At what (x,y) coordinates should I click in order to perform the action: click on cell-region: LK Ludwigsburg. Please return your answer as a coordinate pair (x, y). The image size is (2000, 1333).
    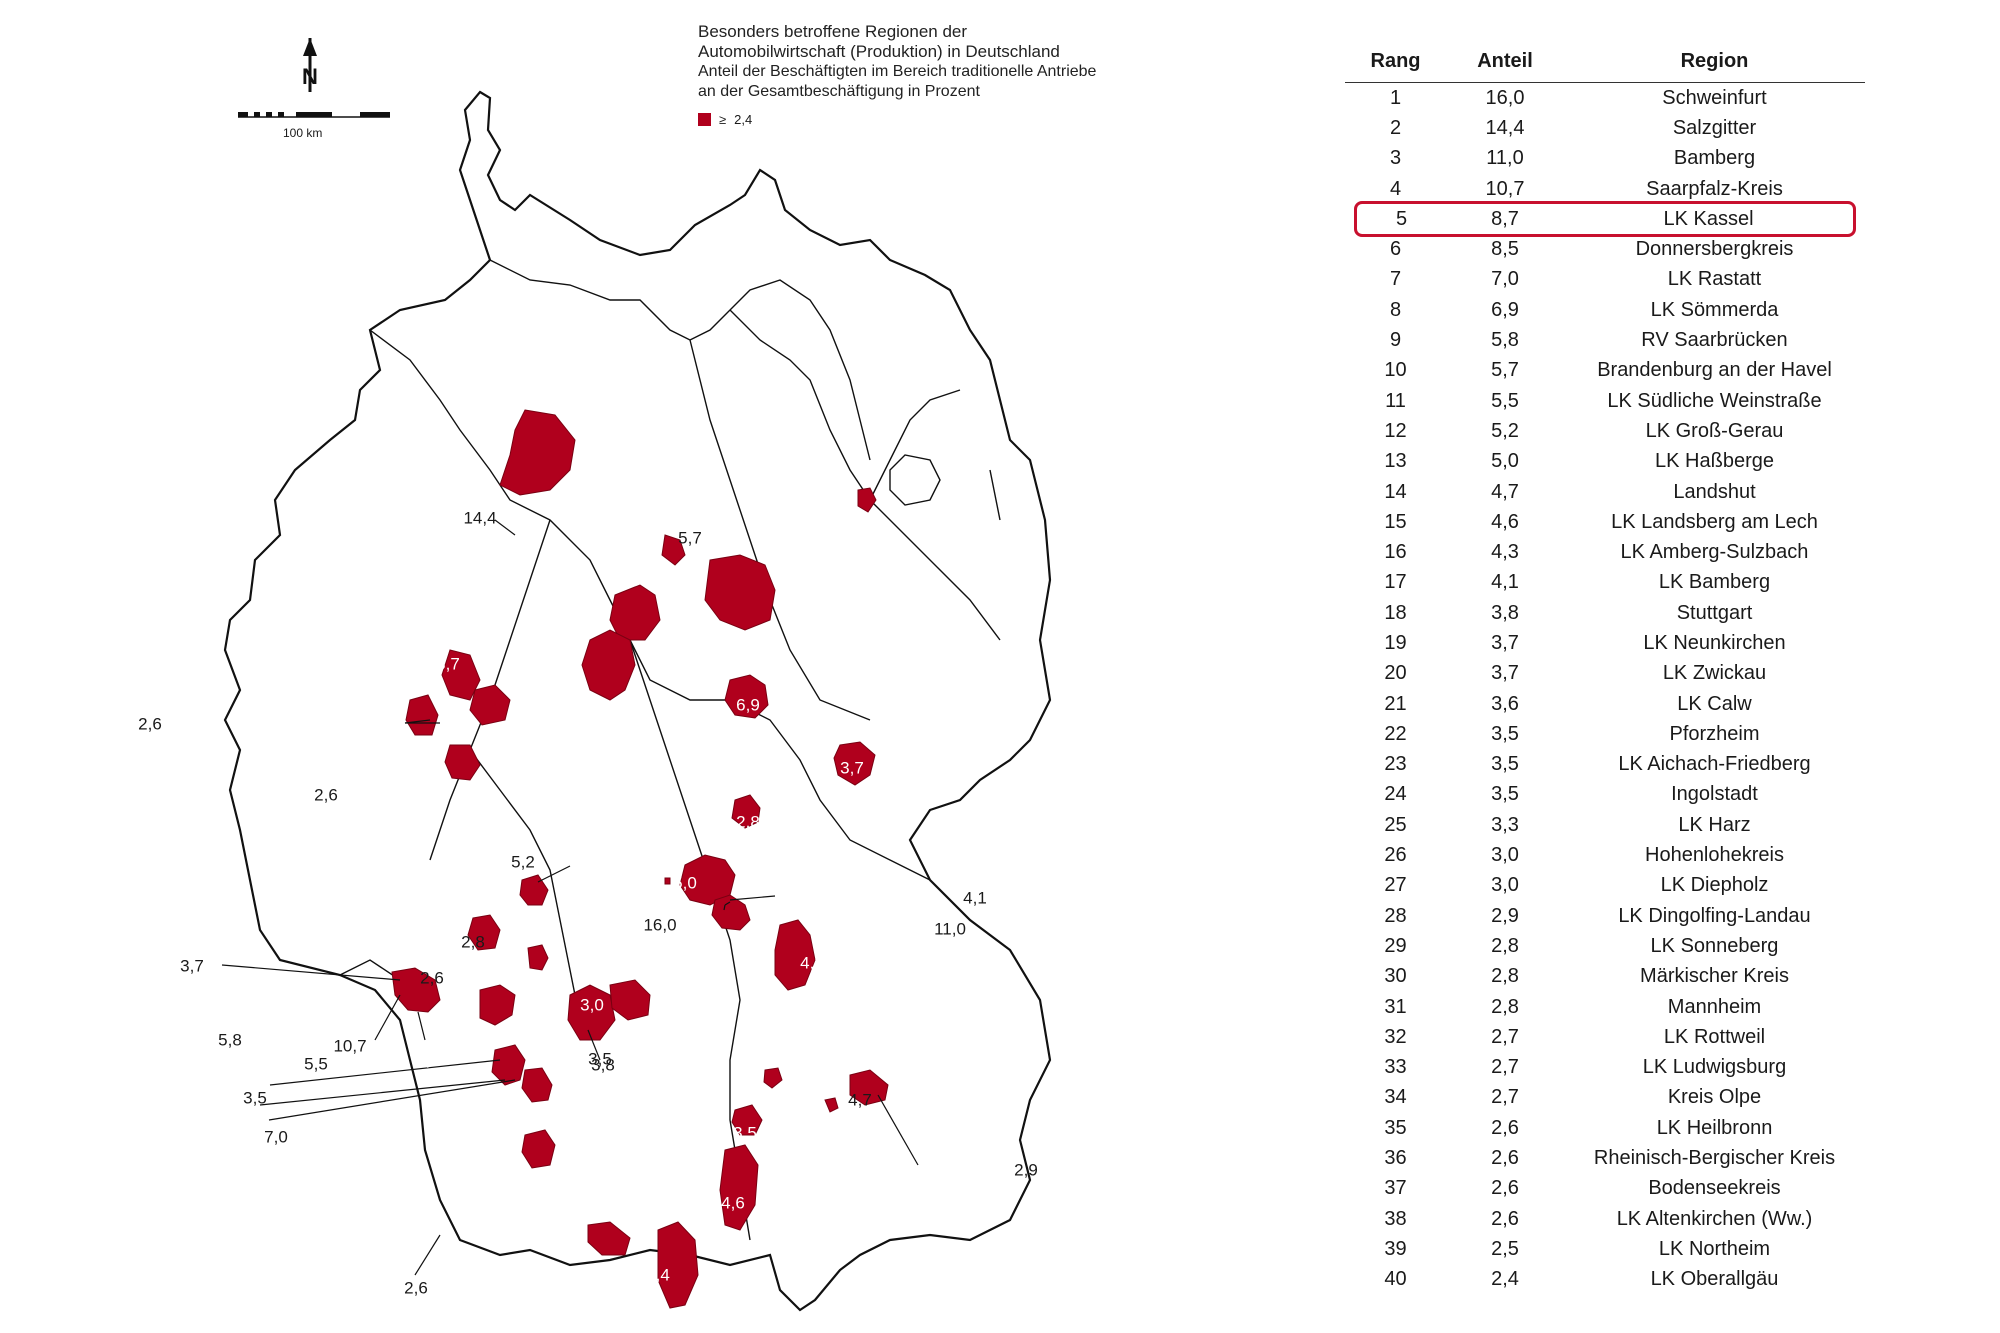
    Looking at the image, I should click on (1714, 1067).